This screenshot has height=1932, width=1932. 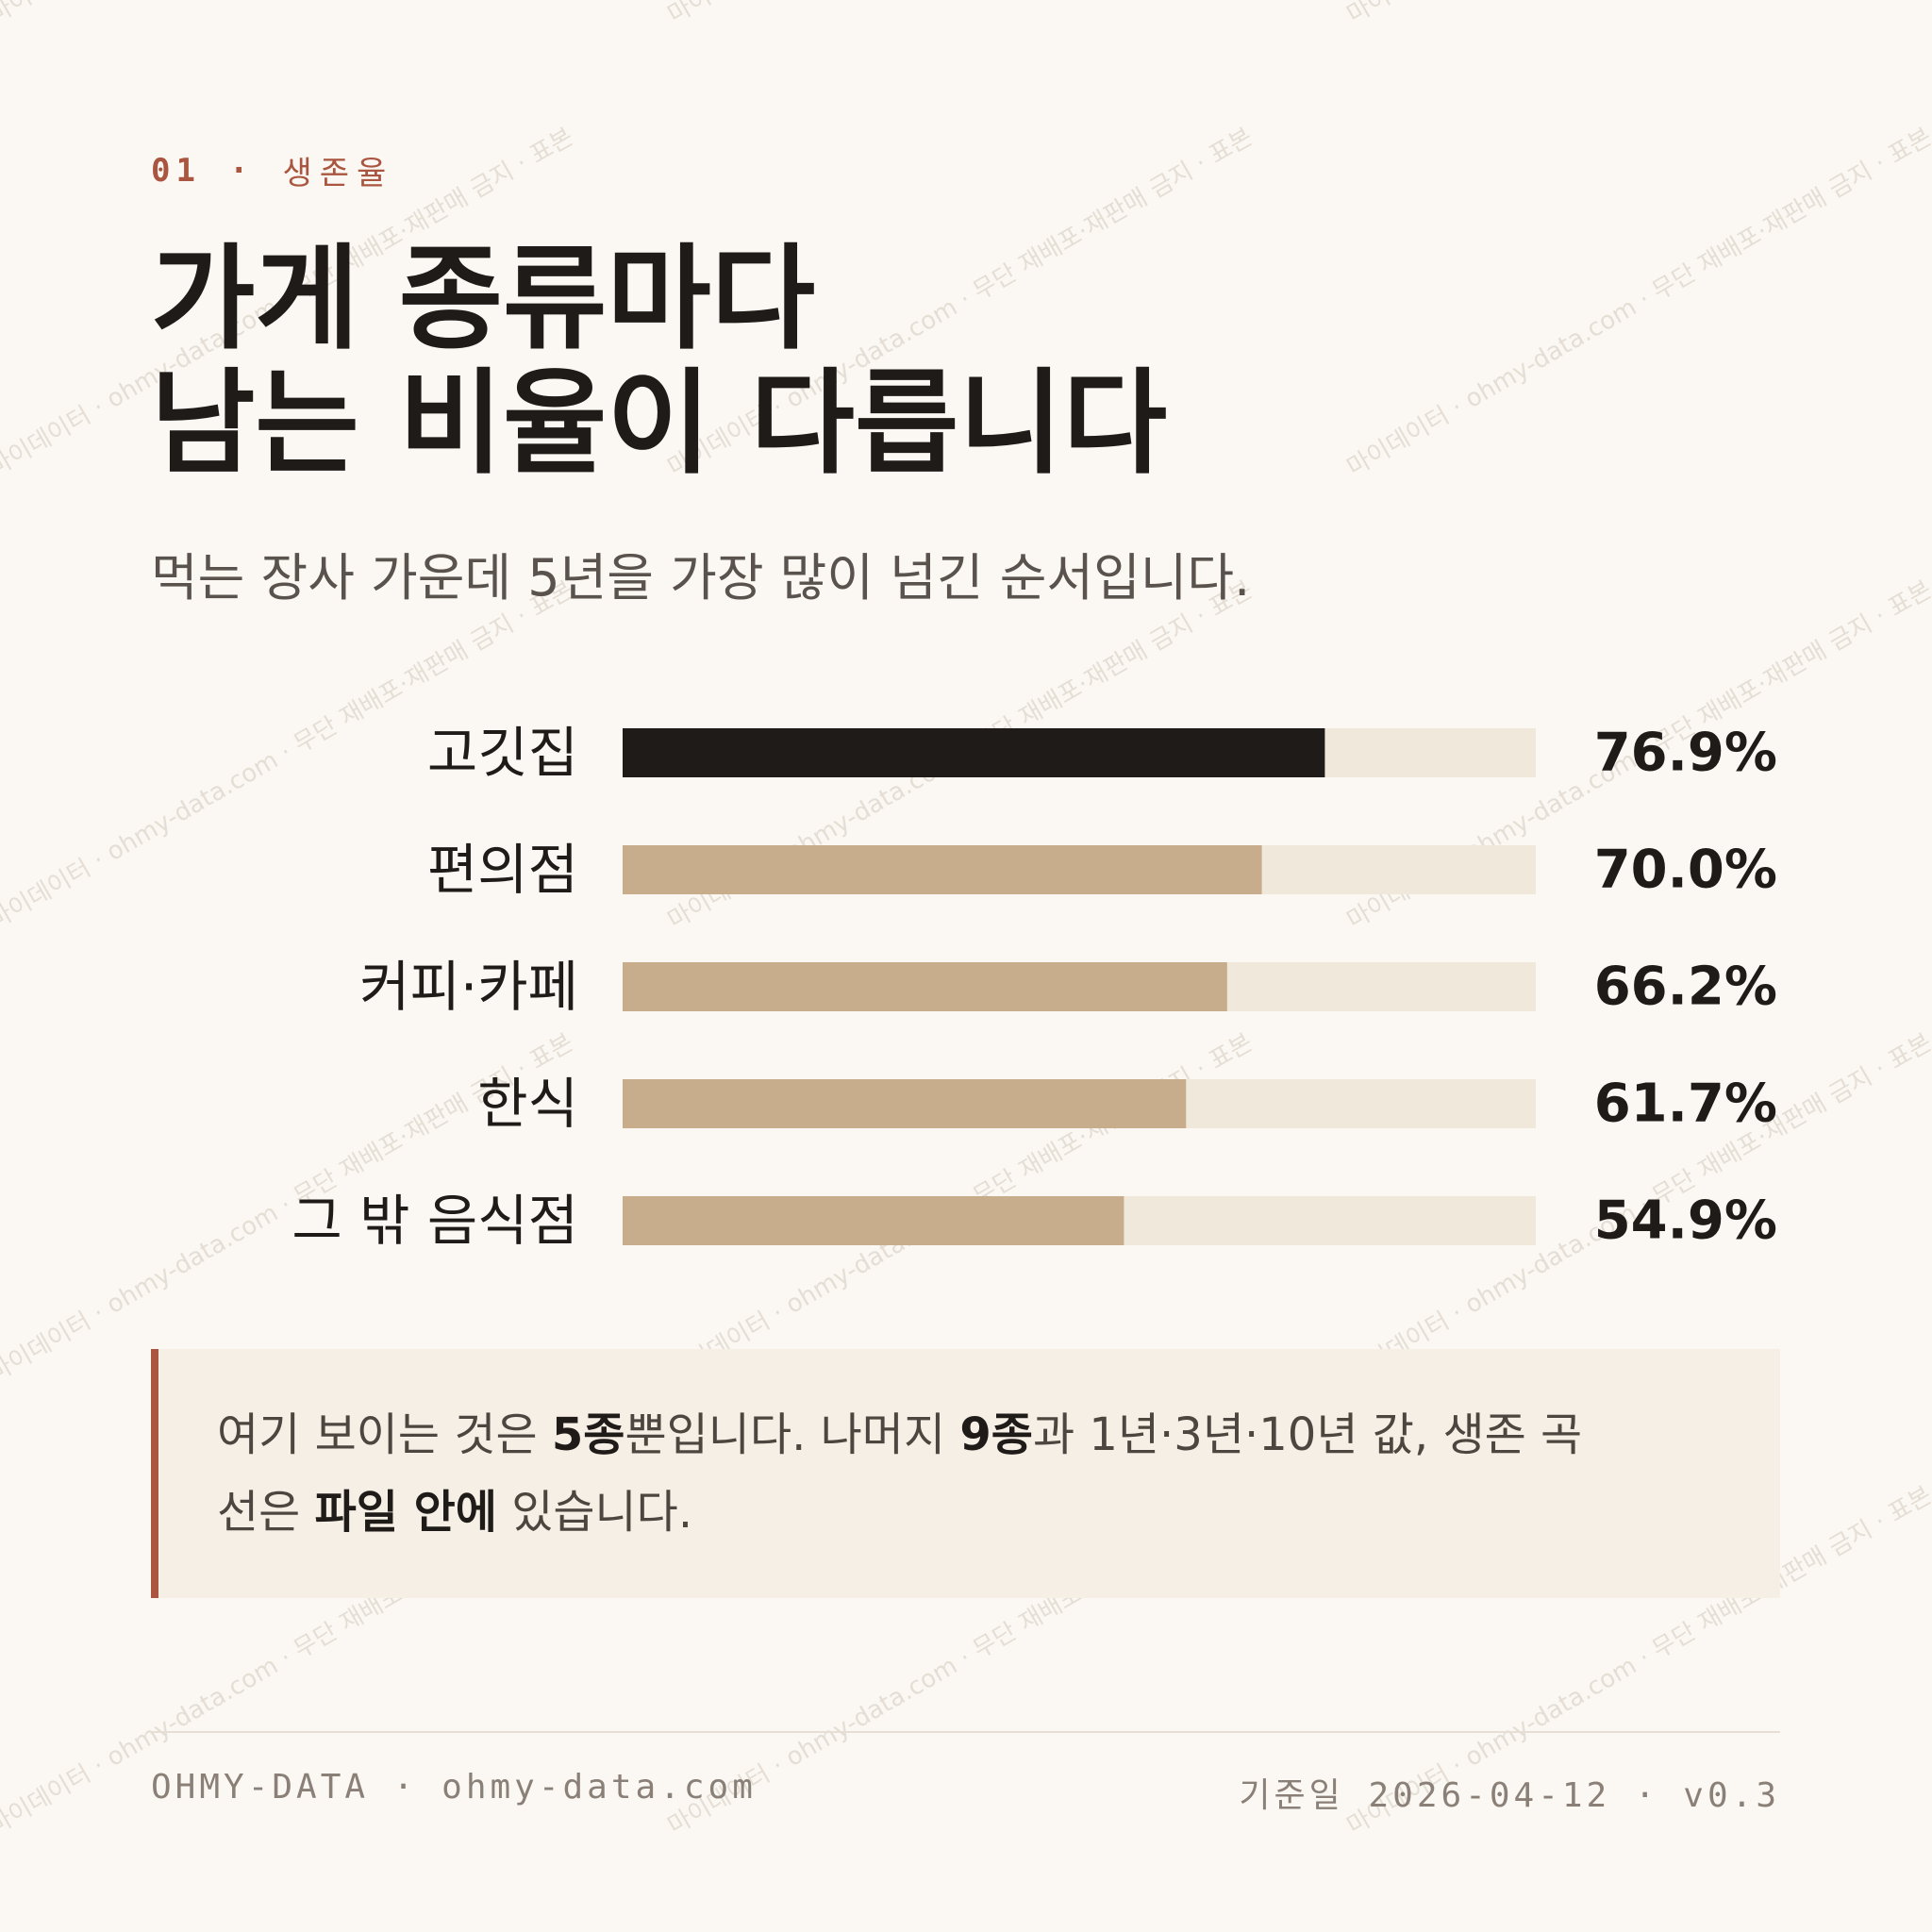 I want to click on value-label: 61.7%, so click(x=1686, y=1104).